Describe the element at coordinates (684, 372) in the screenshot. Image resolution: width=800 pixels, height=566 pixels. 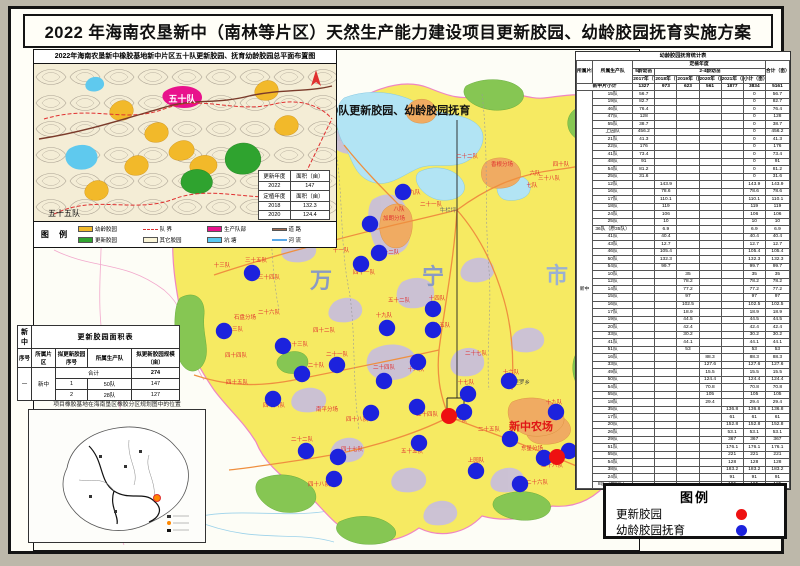
I see `table-row: 49队 15.5 15.5 15.5` at that location.